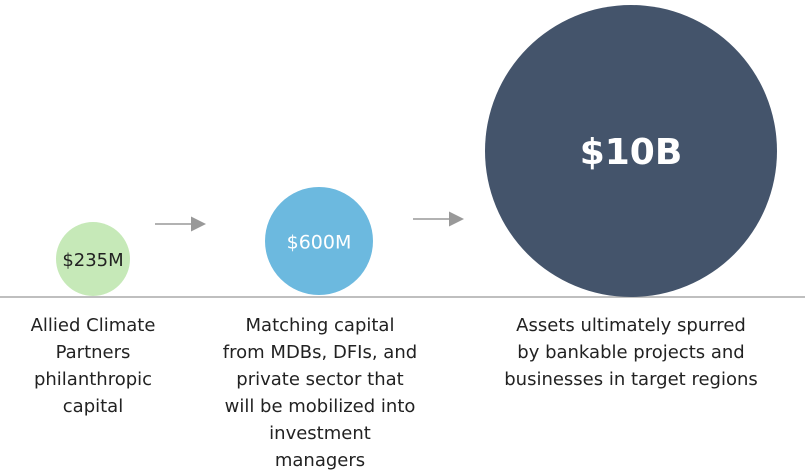  What do you see at coordinates (319, 379) in the screenshot?
I see `node-description: private sector that` at bounding box center [319, 379].